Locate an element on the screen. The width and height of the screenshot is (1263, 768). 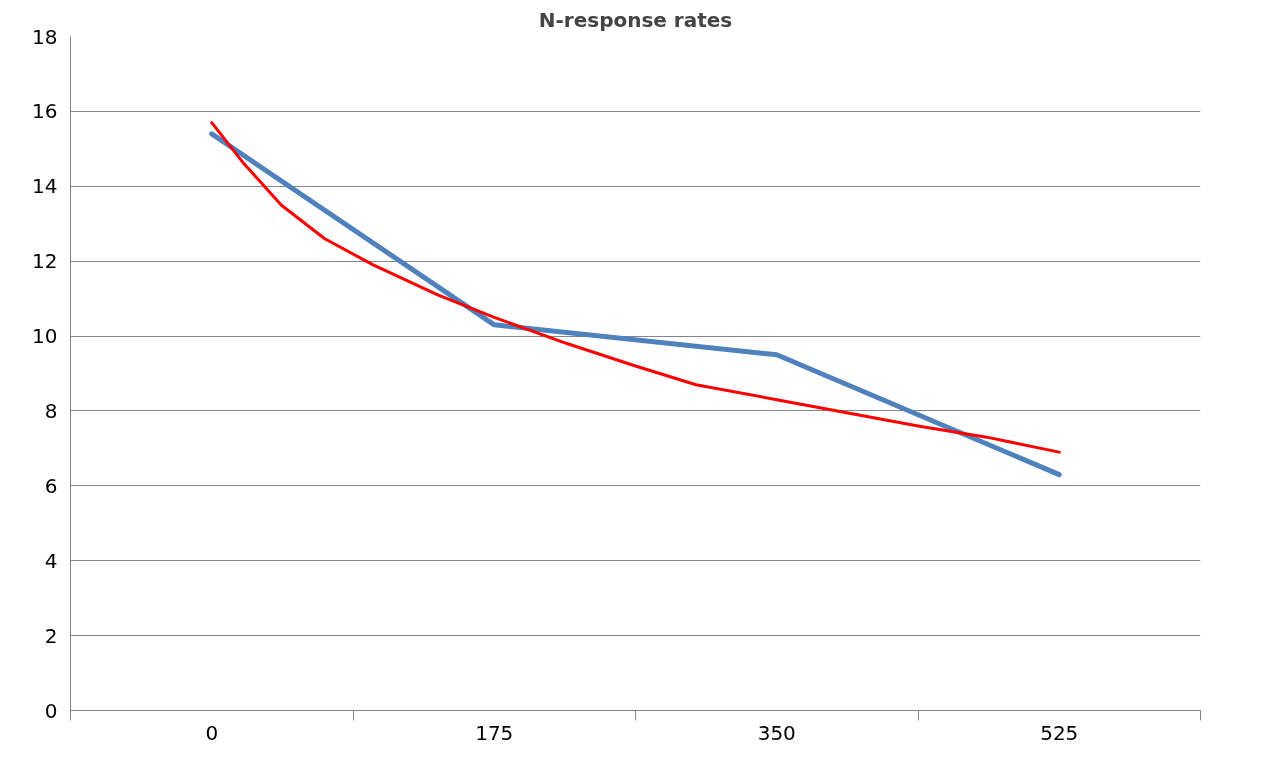
x-tick-label: 175 is located at coordinates (494, 732).